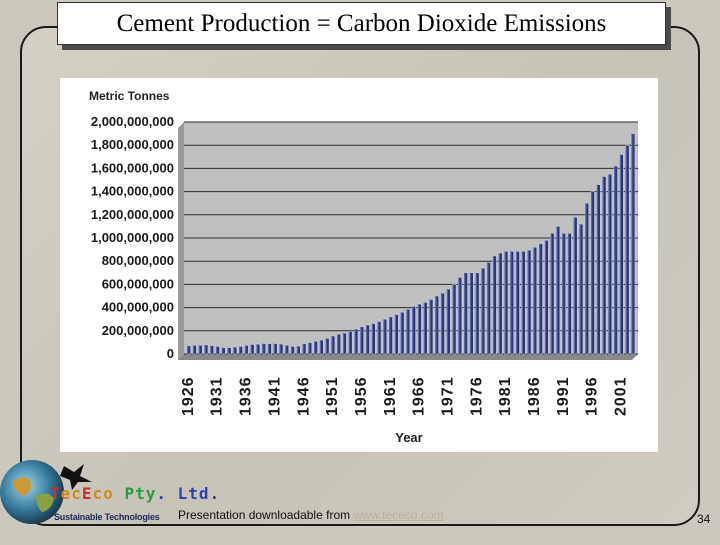 The height and width of the screenshot is (545, 720). Describe the element at coordinates (246, 396) in the screenshot. I see `x-tick-label: 1936` at that location.